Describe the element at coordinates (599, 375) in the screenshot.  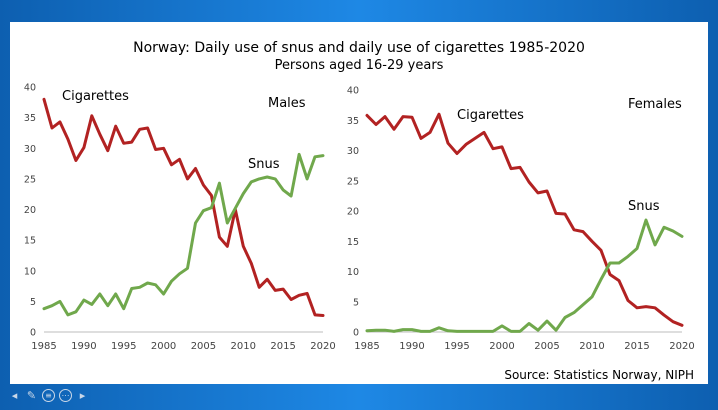
I see `source-note: Source: Statistics Norway, NIPH` at that location.